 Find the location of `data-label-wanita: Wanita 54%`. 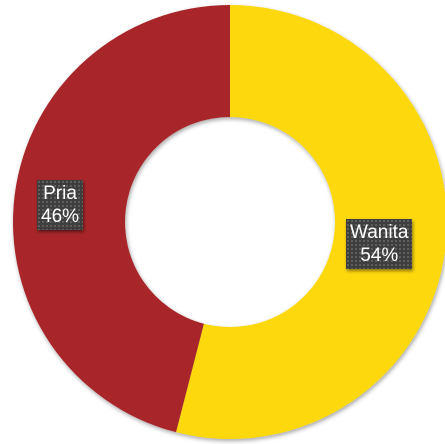

data-label-wanita: Wanita 54% is located at coordinates (379, 244).